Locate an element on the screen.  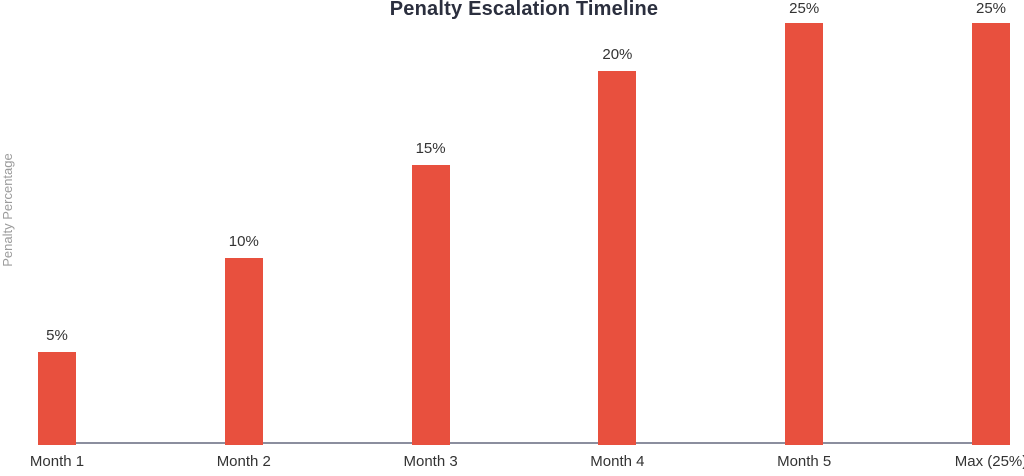
y-axis-label: Penalty Percentage is located at coordinates (7, 210).